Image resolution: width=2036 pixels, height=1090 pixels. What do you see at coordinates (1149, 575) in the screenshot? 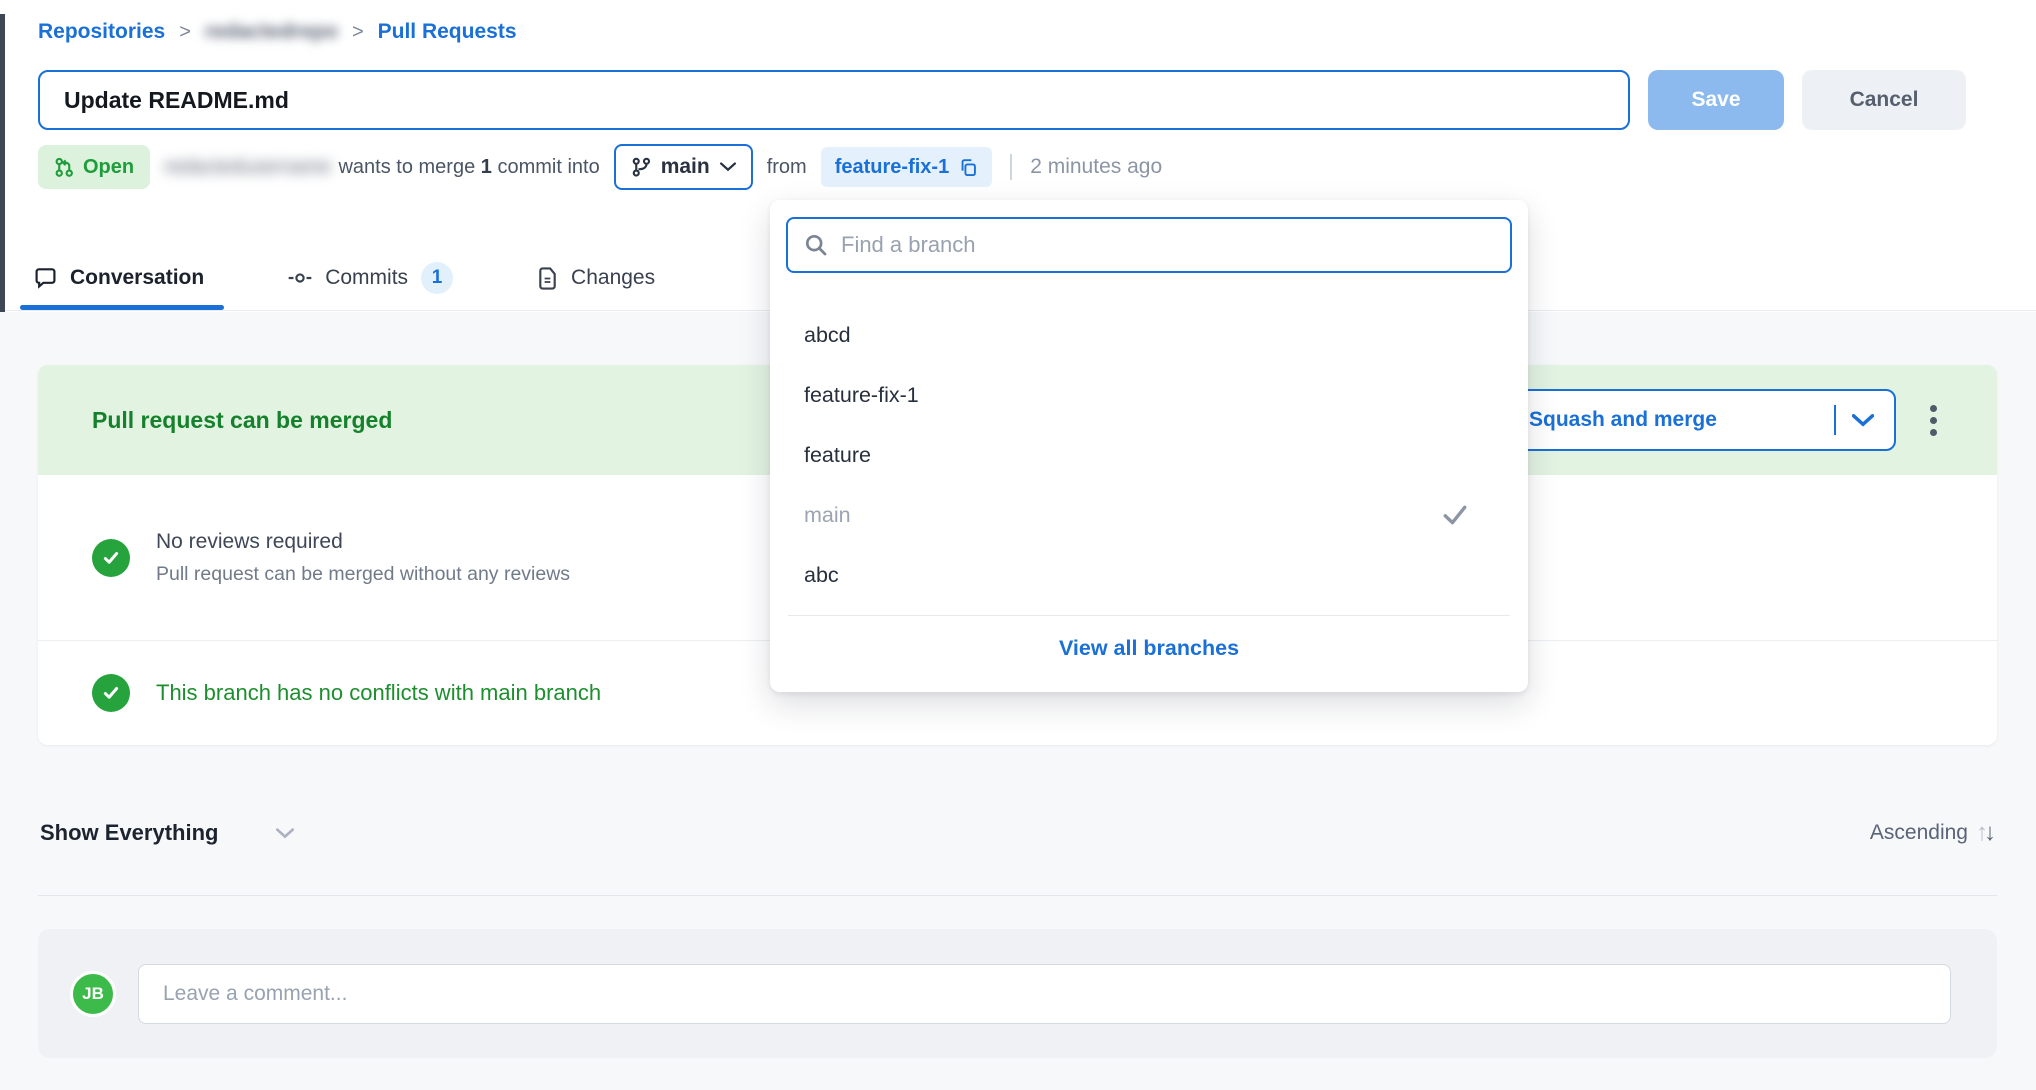
I see `branch-option-abc: abc` at bounding box center [1149, 575].